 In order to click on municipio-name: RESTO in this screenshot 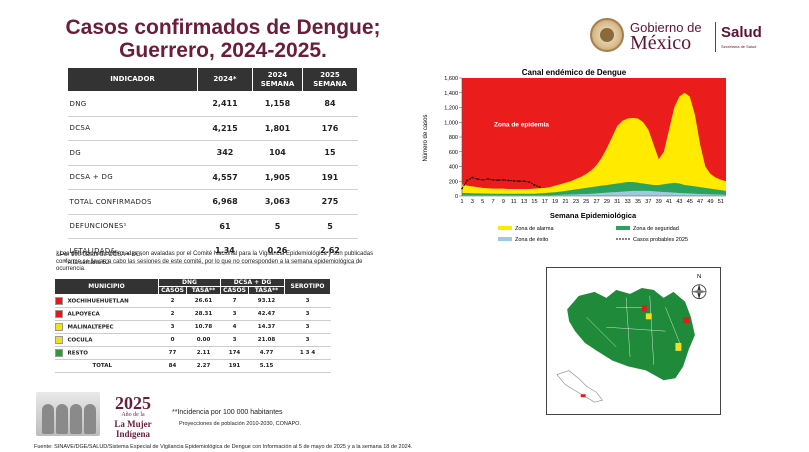, I will do `click(77, 353)`.